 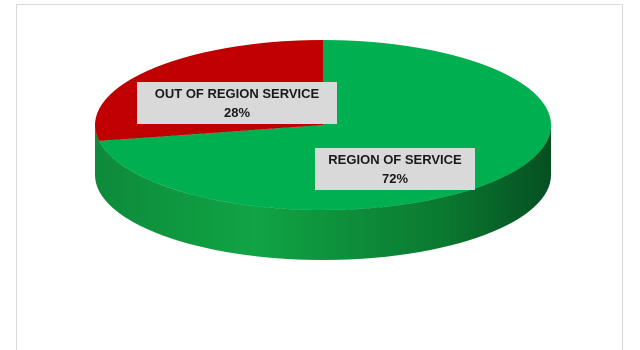 I want to click on slice-label-region-of-service: REGION OF SERVICE 72%, so click(x=395, y=169).